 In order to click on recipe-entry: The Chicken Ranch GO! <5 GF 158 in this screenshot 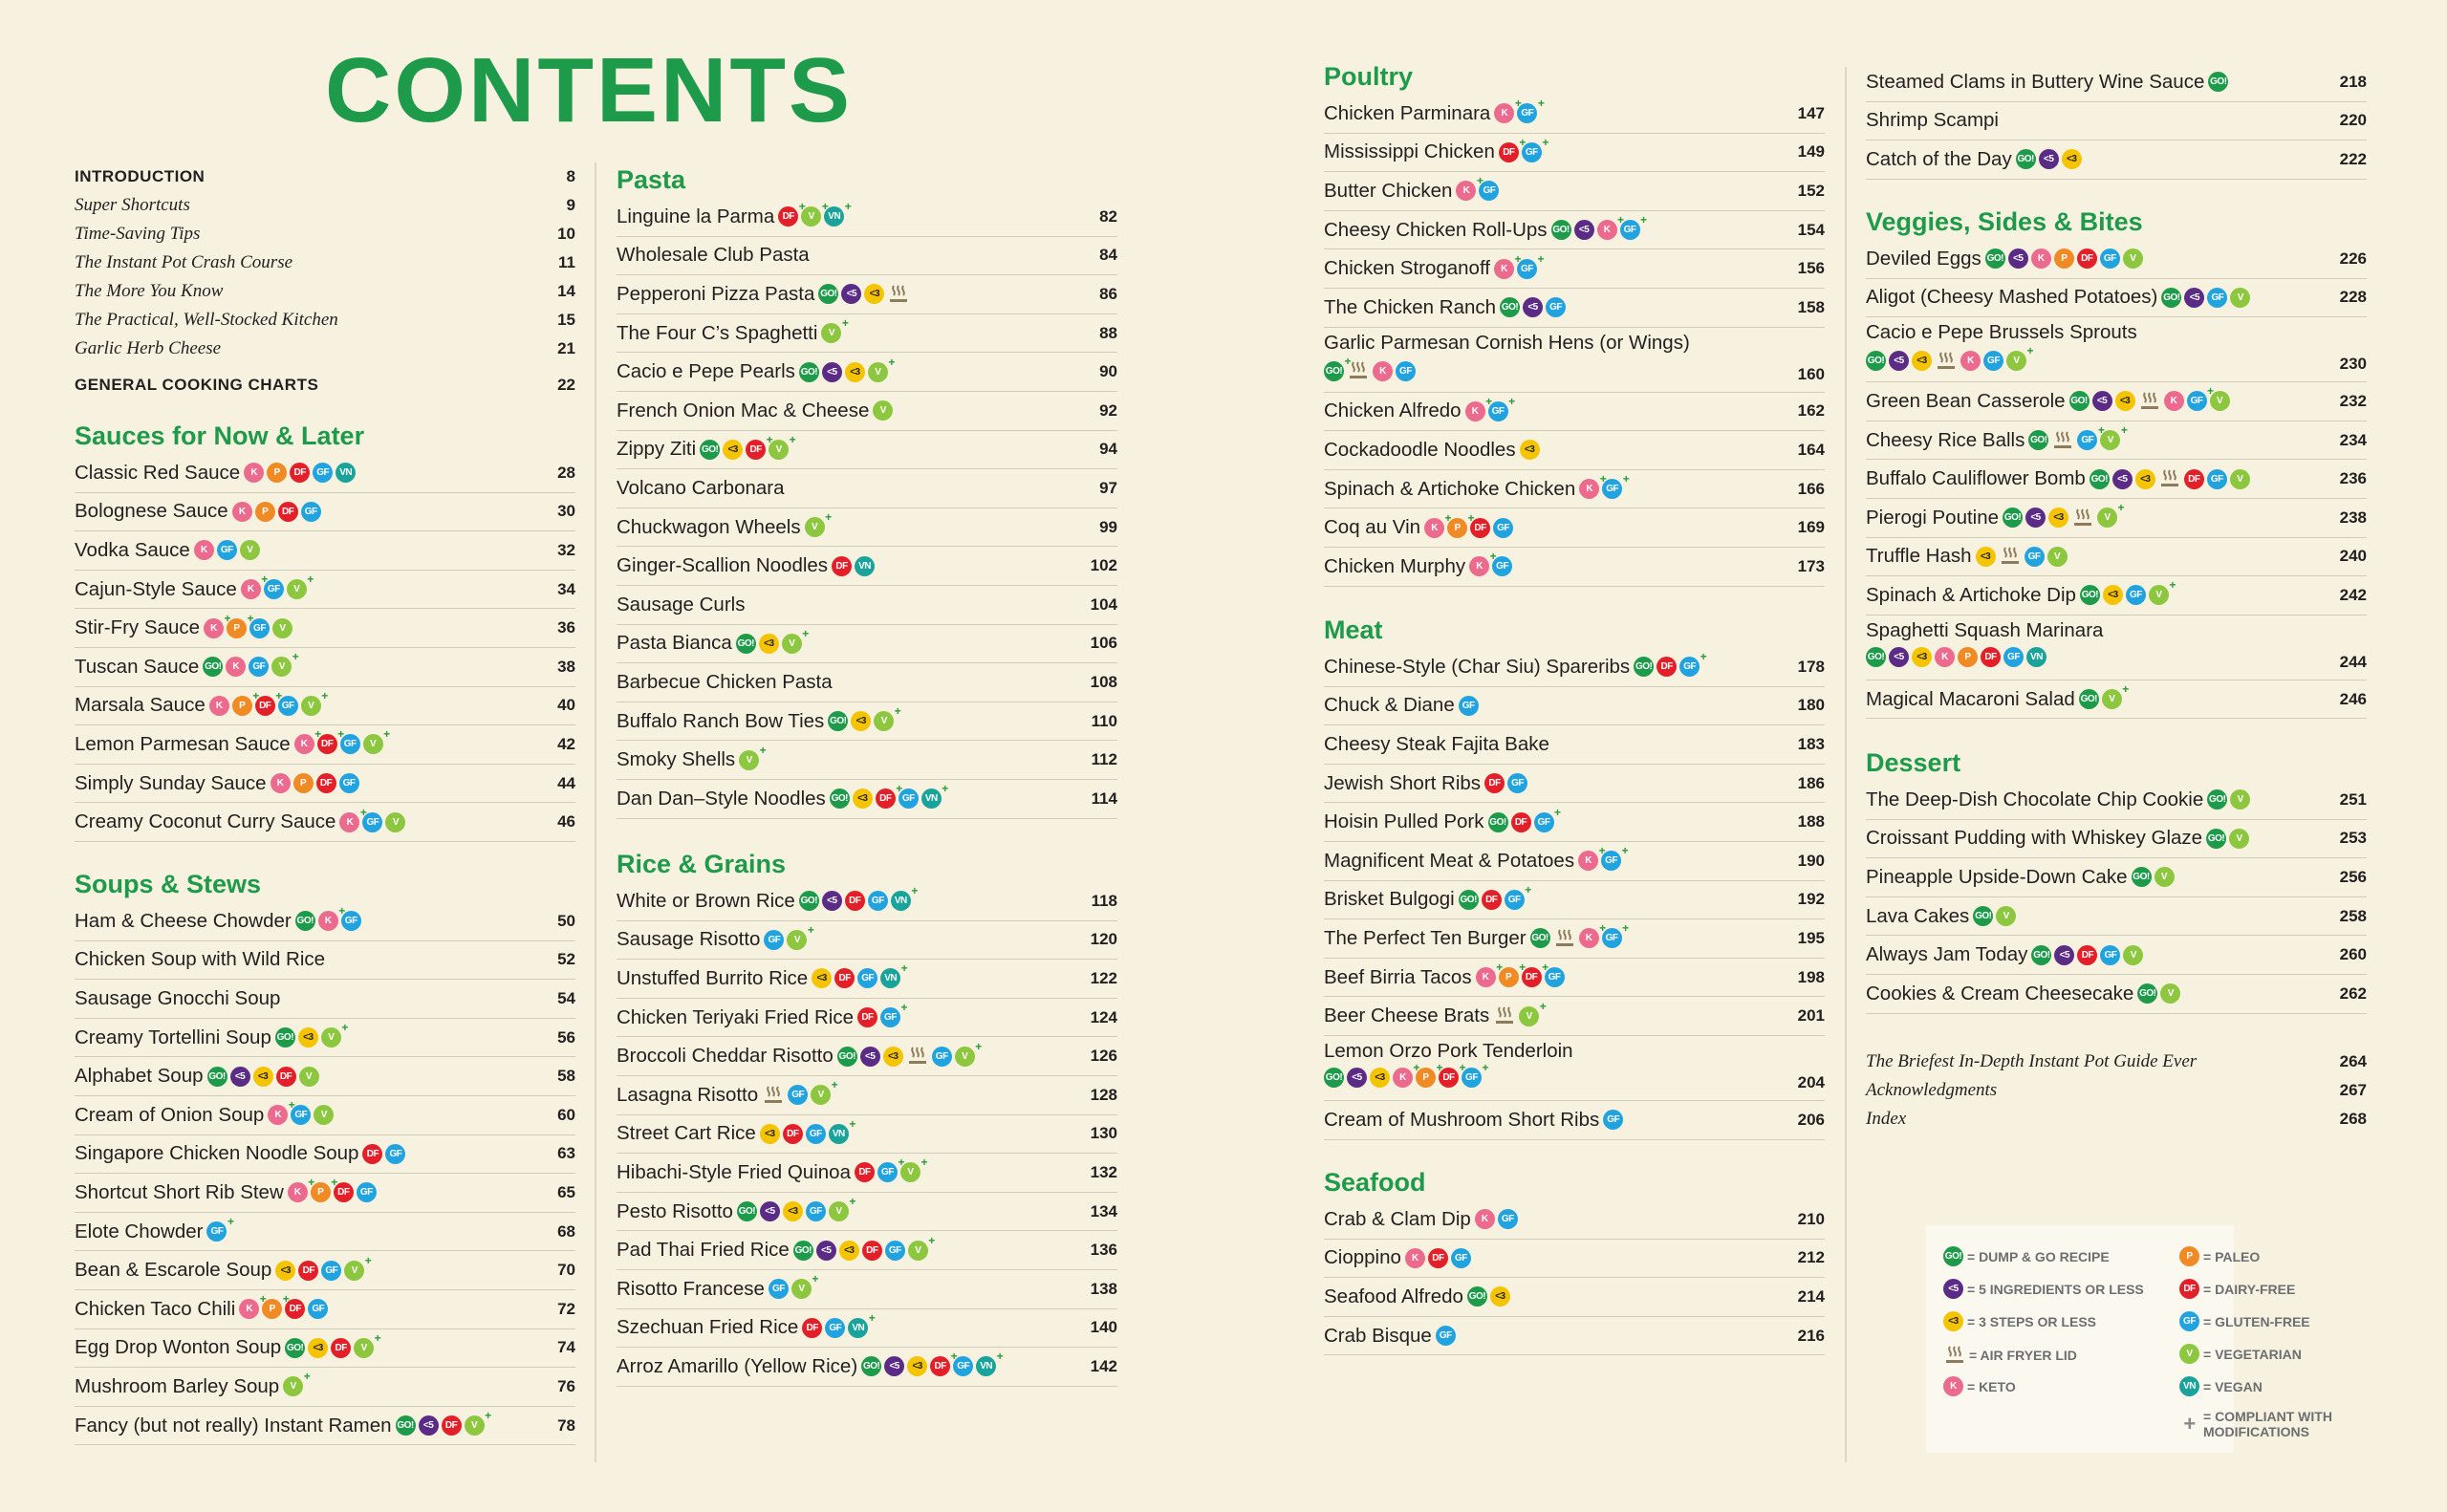, I will do `click(1574, 308)`.